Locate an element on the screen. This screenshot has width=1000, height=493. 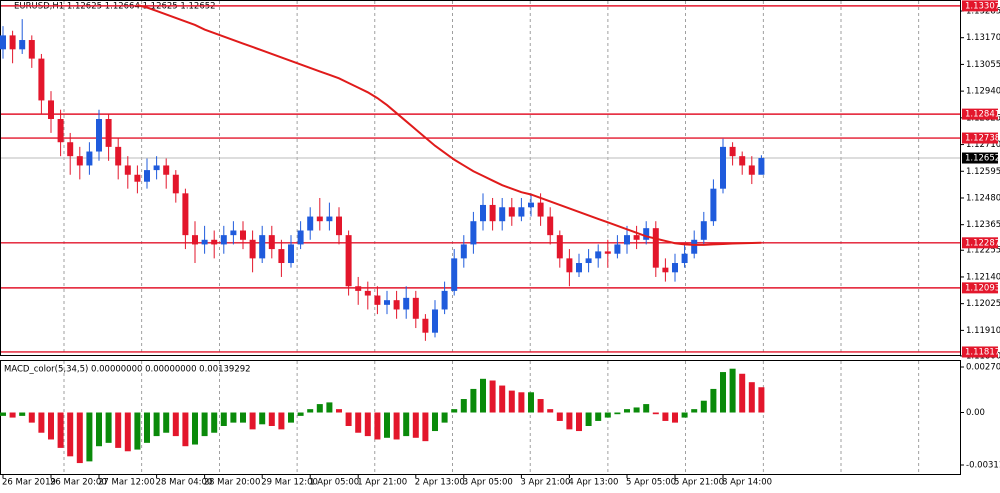
y-tick-label: 1.12255 is located at coordinates (983, 251).